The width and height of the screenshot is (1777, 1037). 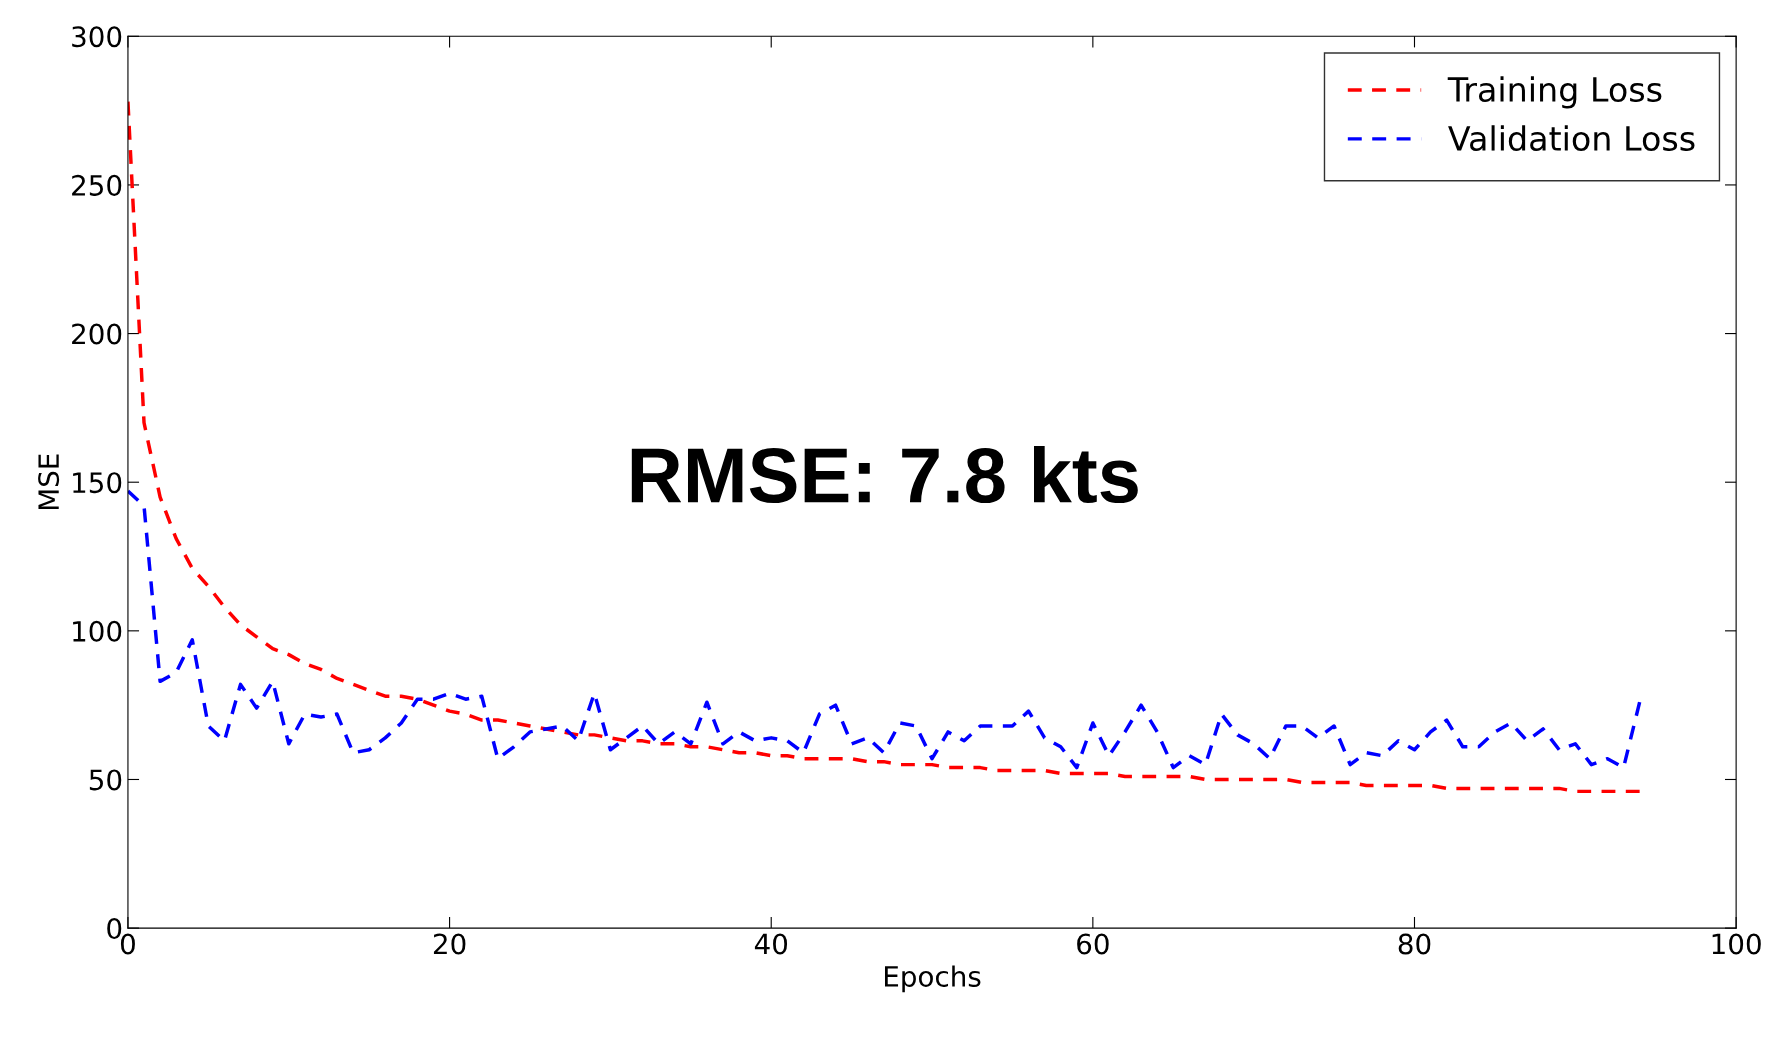 What do you see at coordinates (1571, 138) in the screenshot?
I see `legend-label: Validation Loss` at bounding box center [1571, 138].